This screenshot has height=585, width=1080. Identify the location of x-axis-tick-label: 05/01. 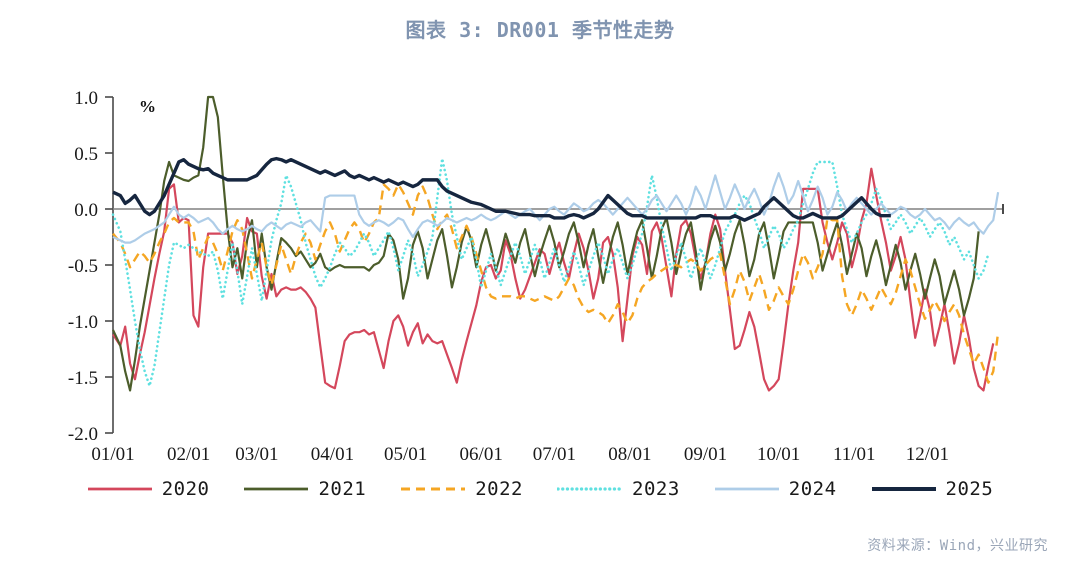
(405, 452).